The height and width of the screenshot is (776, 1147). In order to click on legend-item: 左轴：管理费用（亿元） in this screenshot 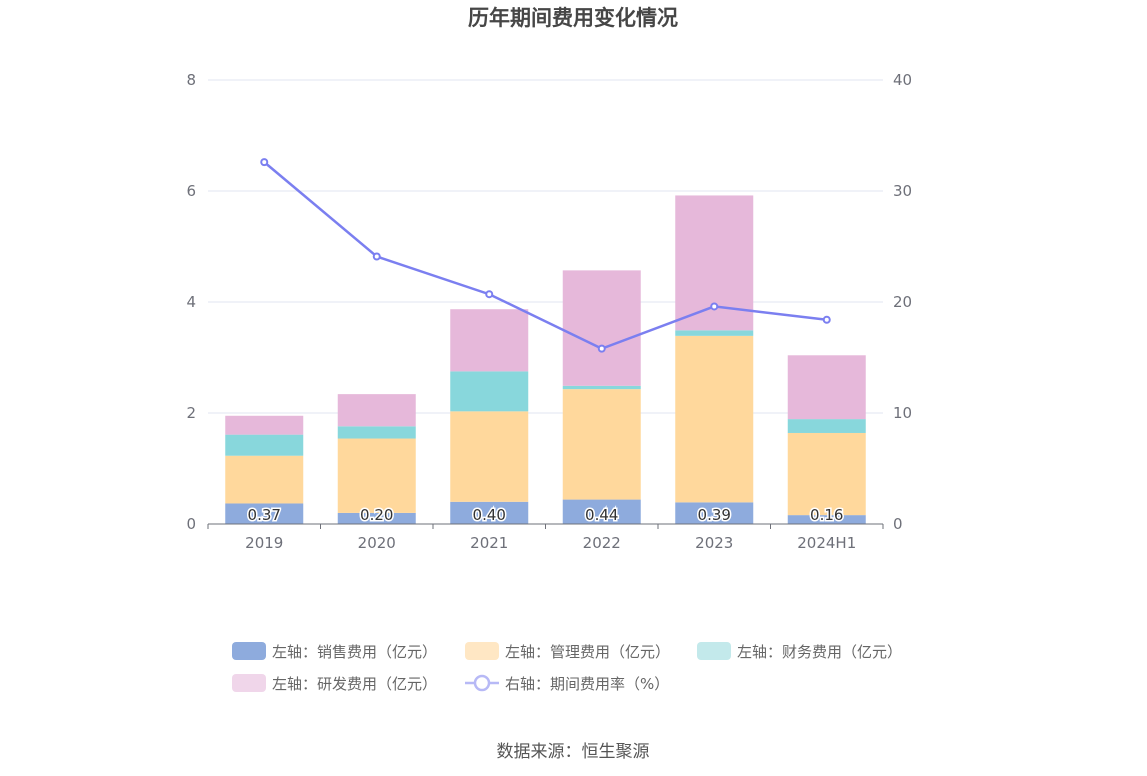, I will do `click(567, 651)`.